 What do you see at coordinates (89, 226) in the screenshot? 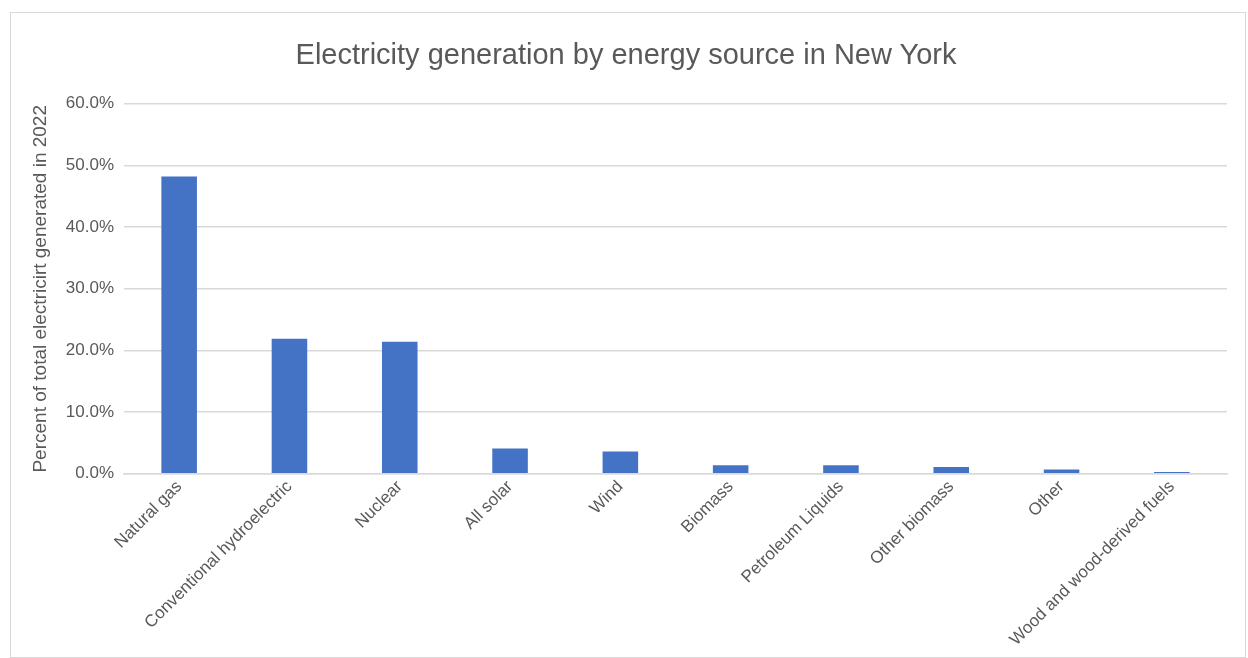
I see `y-tick-label: 40.0%` at bounding box center [89, 226].